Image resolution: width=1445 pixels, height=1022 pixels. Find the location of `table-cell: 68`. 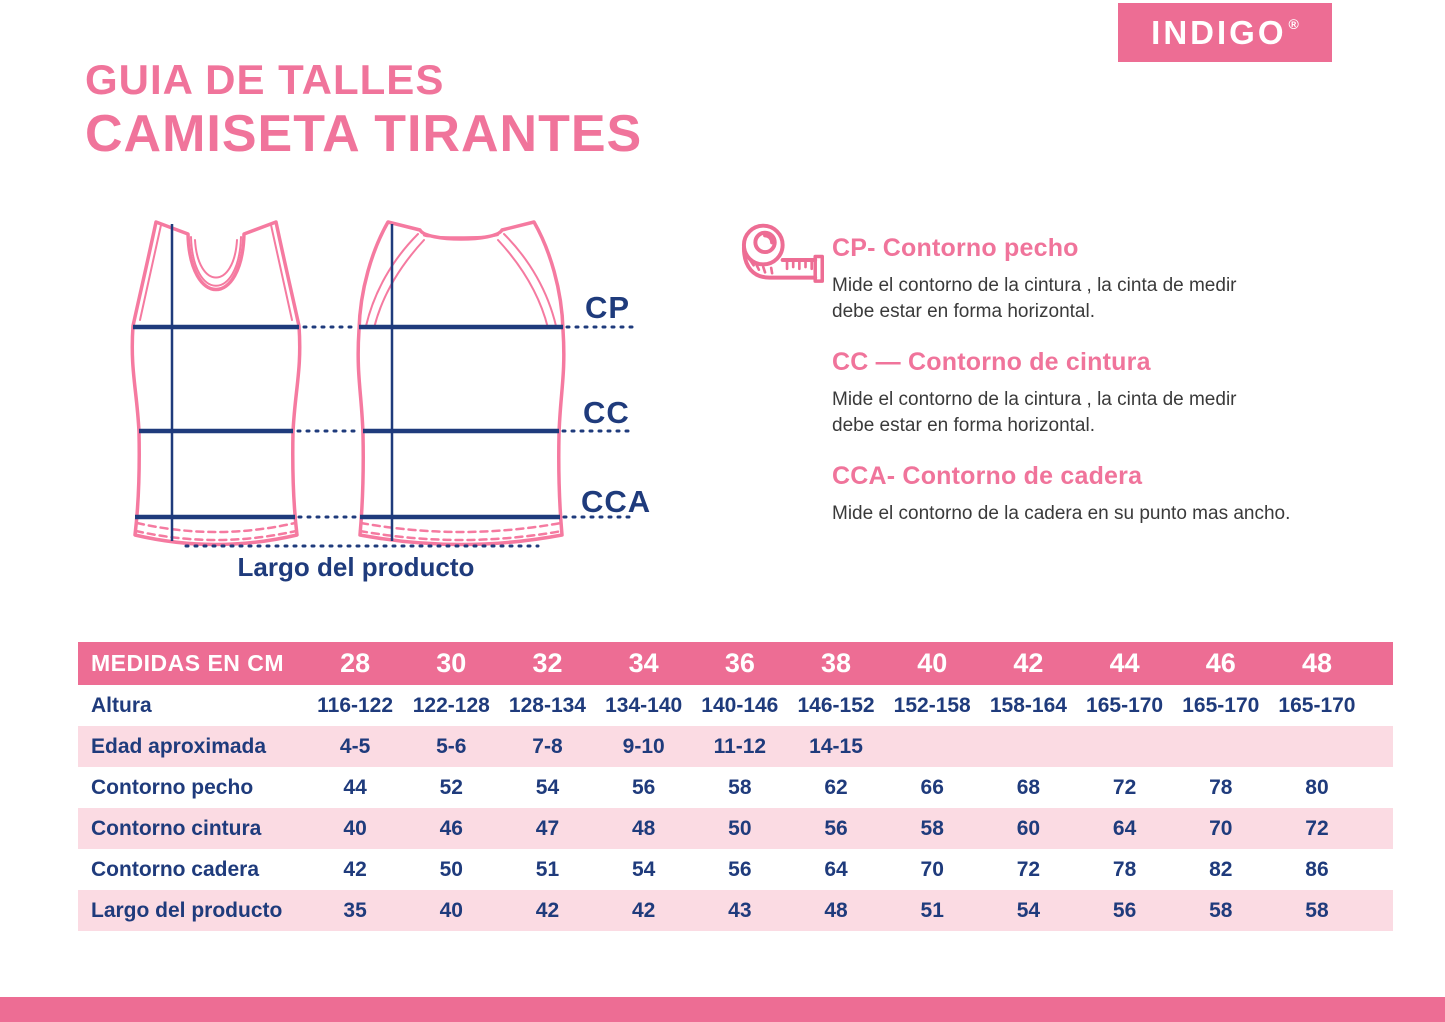

table-cell: 68 is located at coordinates (1028, 787).